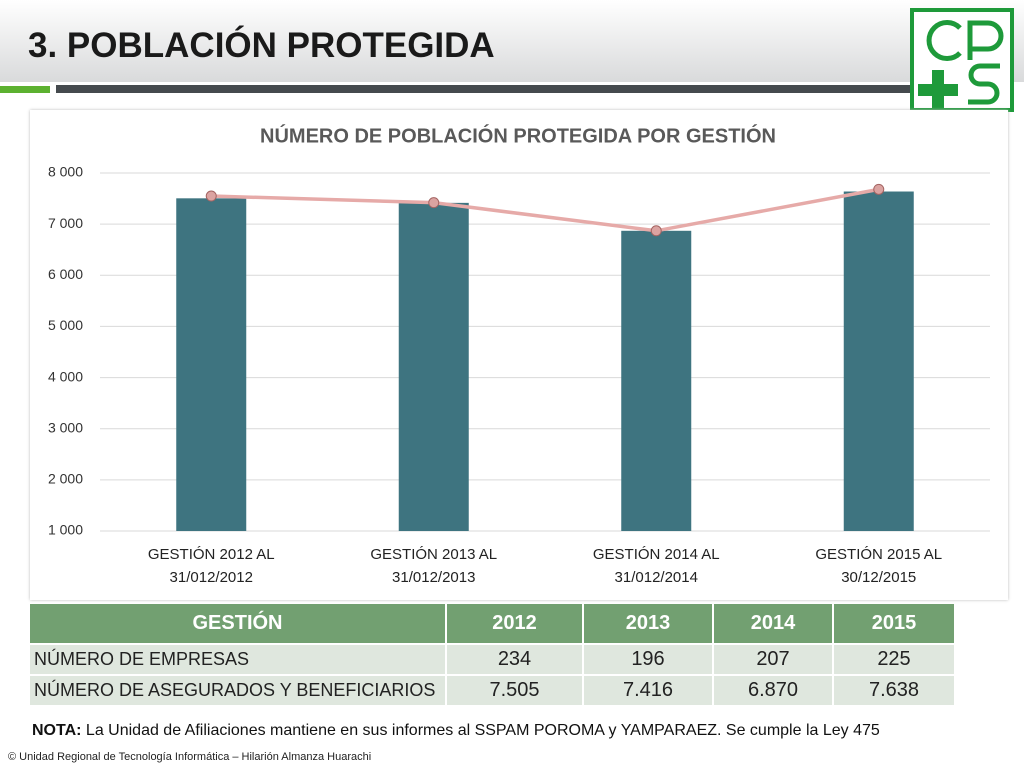  I want to click on header-cell: 2015, so click(894, 623).